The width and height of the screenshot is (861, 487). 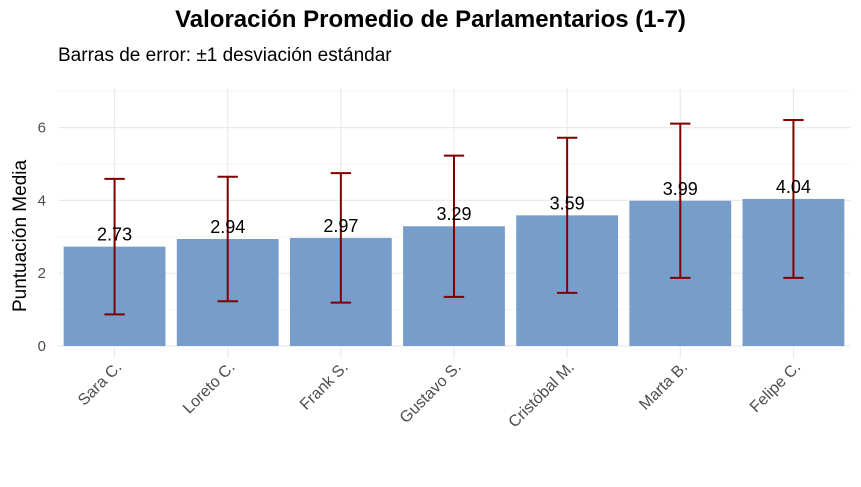 I want to click on data-label: 4.04, so click(x=793, y=187).